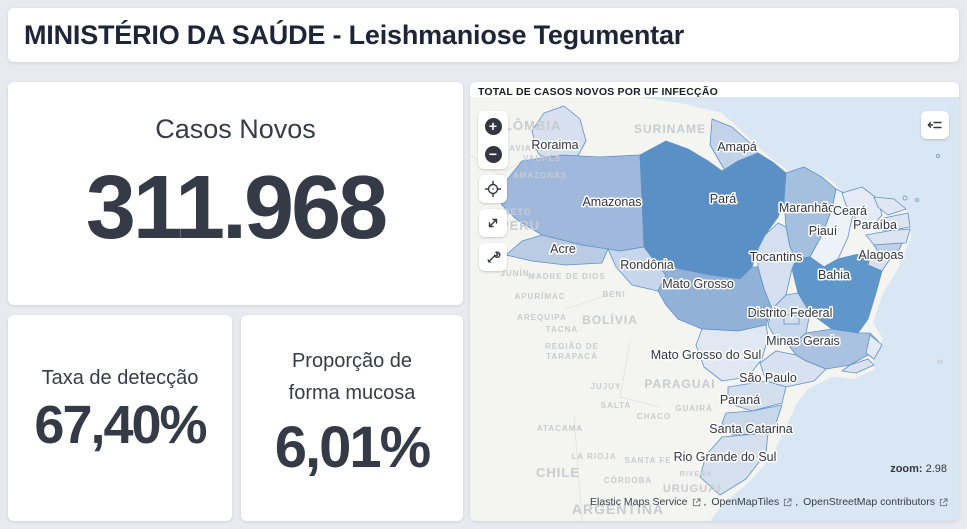  Describe the element at coordinates (628, 480) in the screenshot. I see `svg-text: CÓRDOBA` at that location.